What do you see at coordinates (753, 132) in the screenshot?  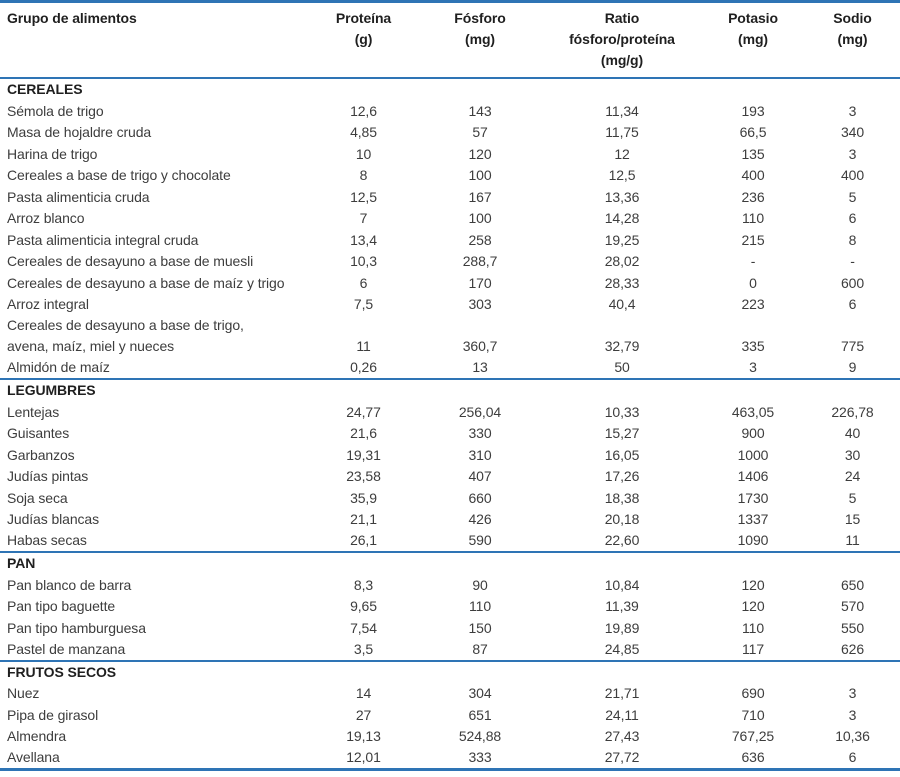 I see `value-potasio: 66,5` at bounding box center [753, 132].